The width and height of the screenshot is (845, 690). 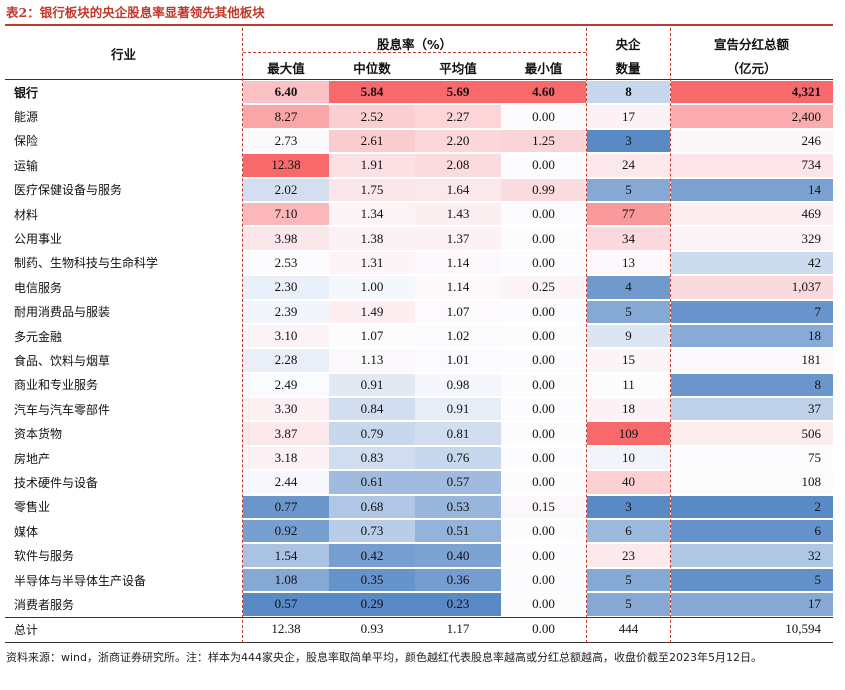 I want to click on header-dividend-yield: 股息率（%）, so click(x=414, y=44).